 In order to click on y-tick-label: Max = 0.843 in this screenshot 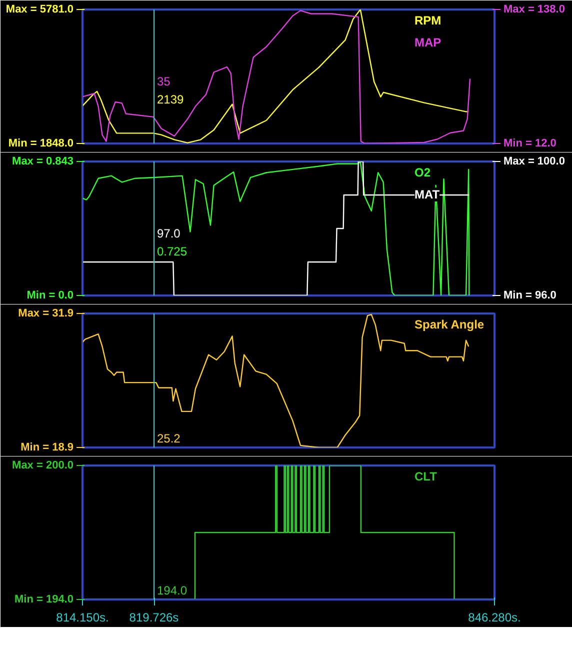, I will do `click(43, 162)`.